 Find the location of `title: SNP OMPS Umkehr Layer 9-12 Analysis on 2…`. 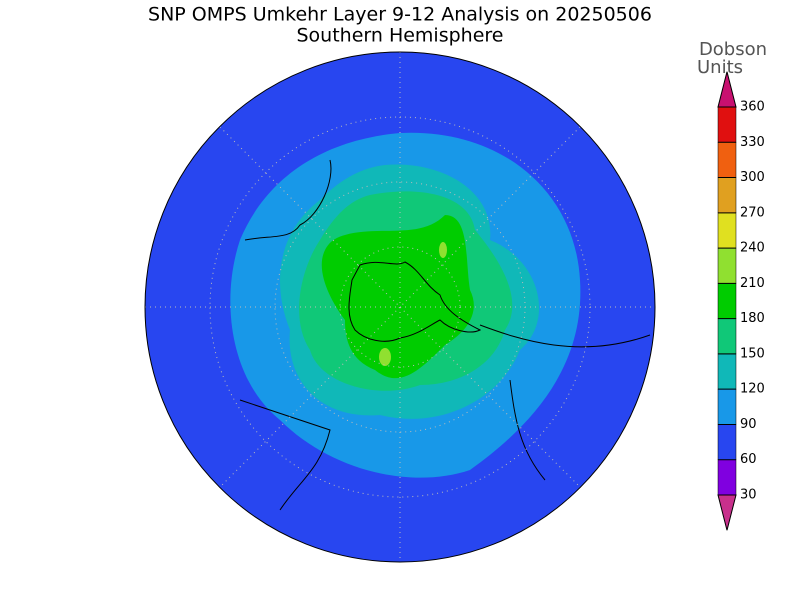

title: SNP OMPS Umkehr Layer 9-12 Analysis on 2… is located at coordinates (400, 15).